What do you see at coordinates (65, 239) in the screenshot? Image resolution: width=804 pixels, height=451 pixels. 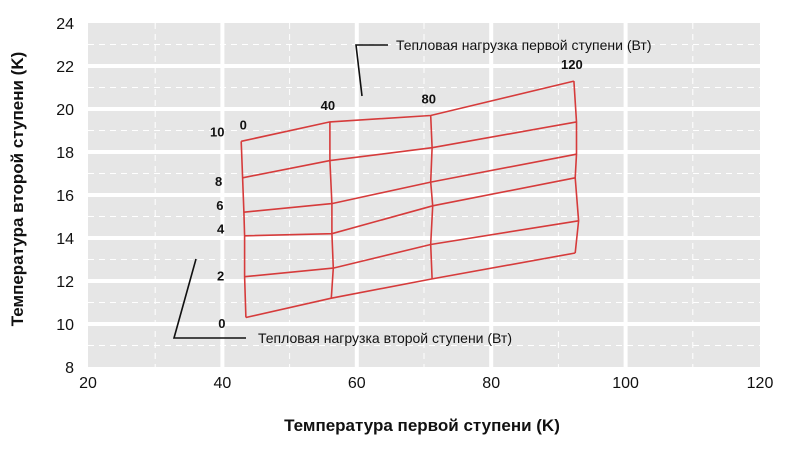 I see `y-tick-label: 14` at bounding box center [65, 239].